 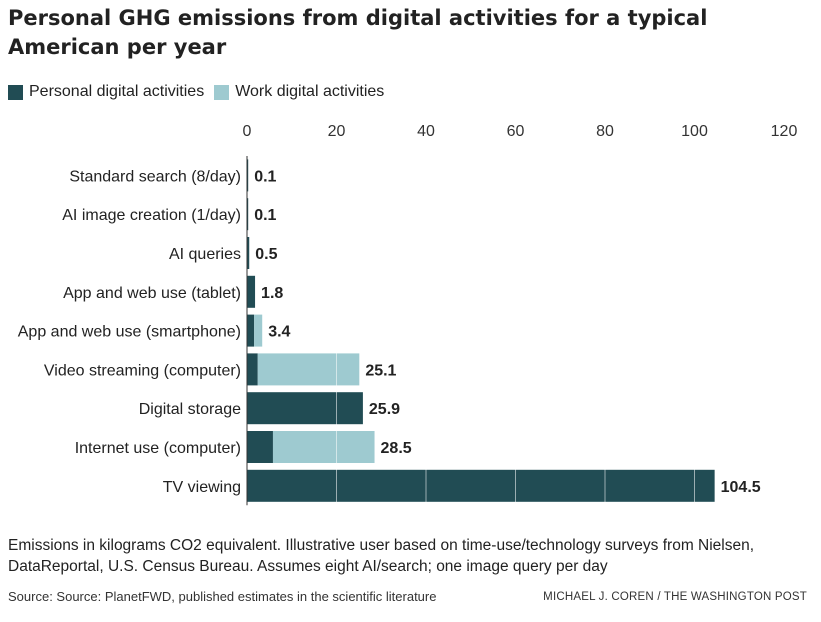 I want to click on value-label: 1.8, so click(x=272, y=293).